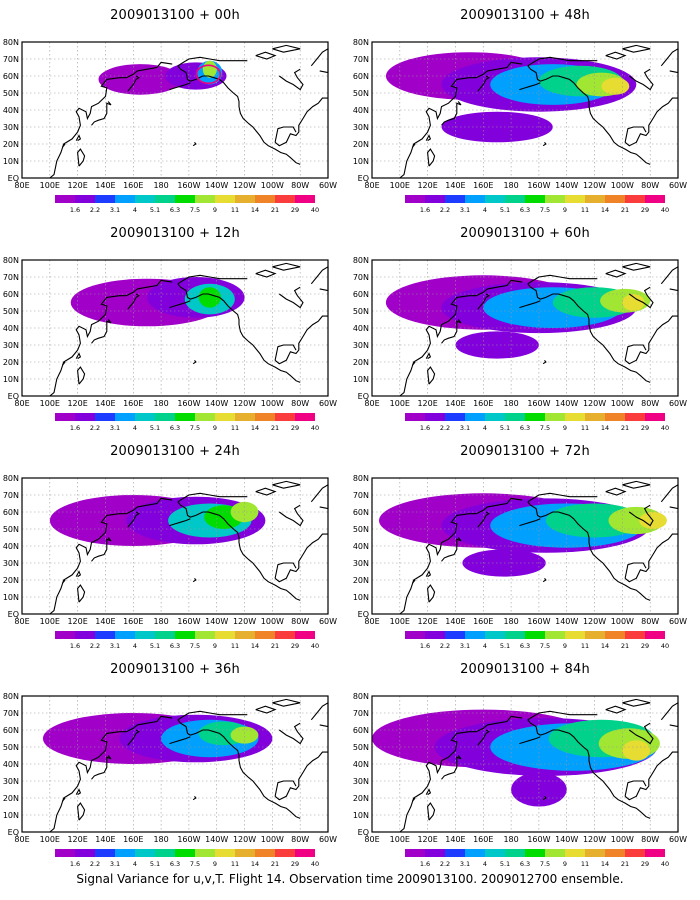 The height and width of the screenshot is (900, 700). Describe the element at coordinates (160, 839) in the screenshot. I see `lon-tick-label: 180` at that location.